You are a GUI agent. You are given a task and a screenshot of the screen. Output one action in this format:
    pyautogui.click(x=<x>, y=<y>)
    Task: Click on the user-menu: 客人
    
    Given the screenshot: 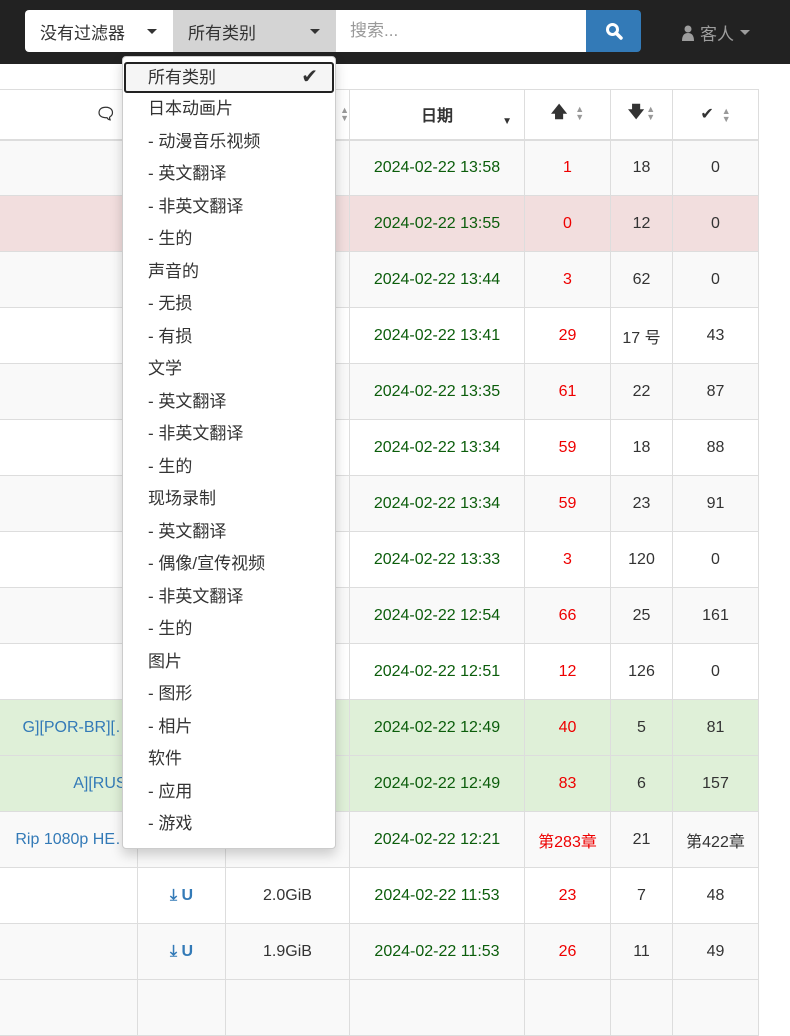 What is the action you would take?
    pyautogui.click(x=716, y=32)
    